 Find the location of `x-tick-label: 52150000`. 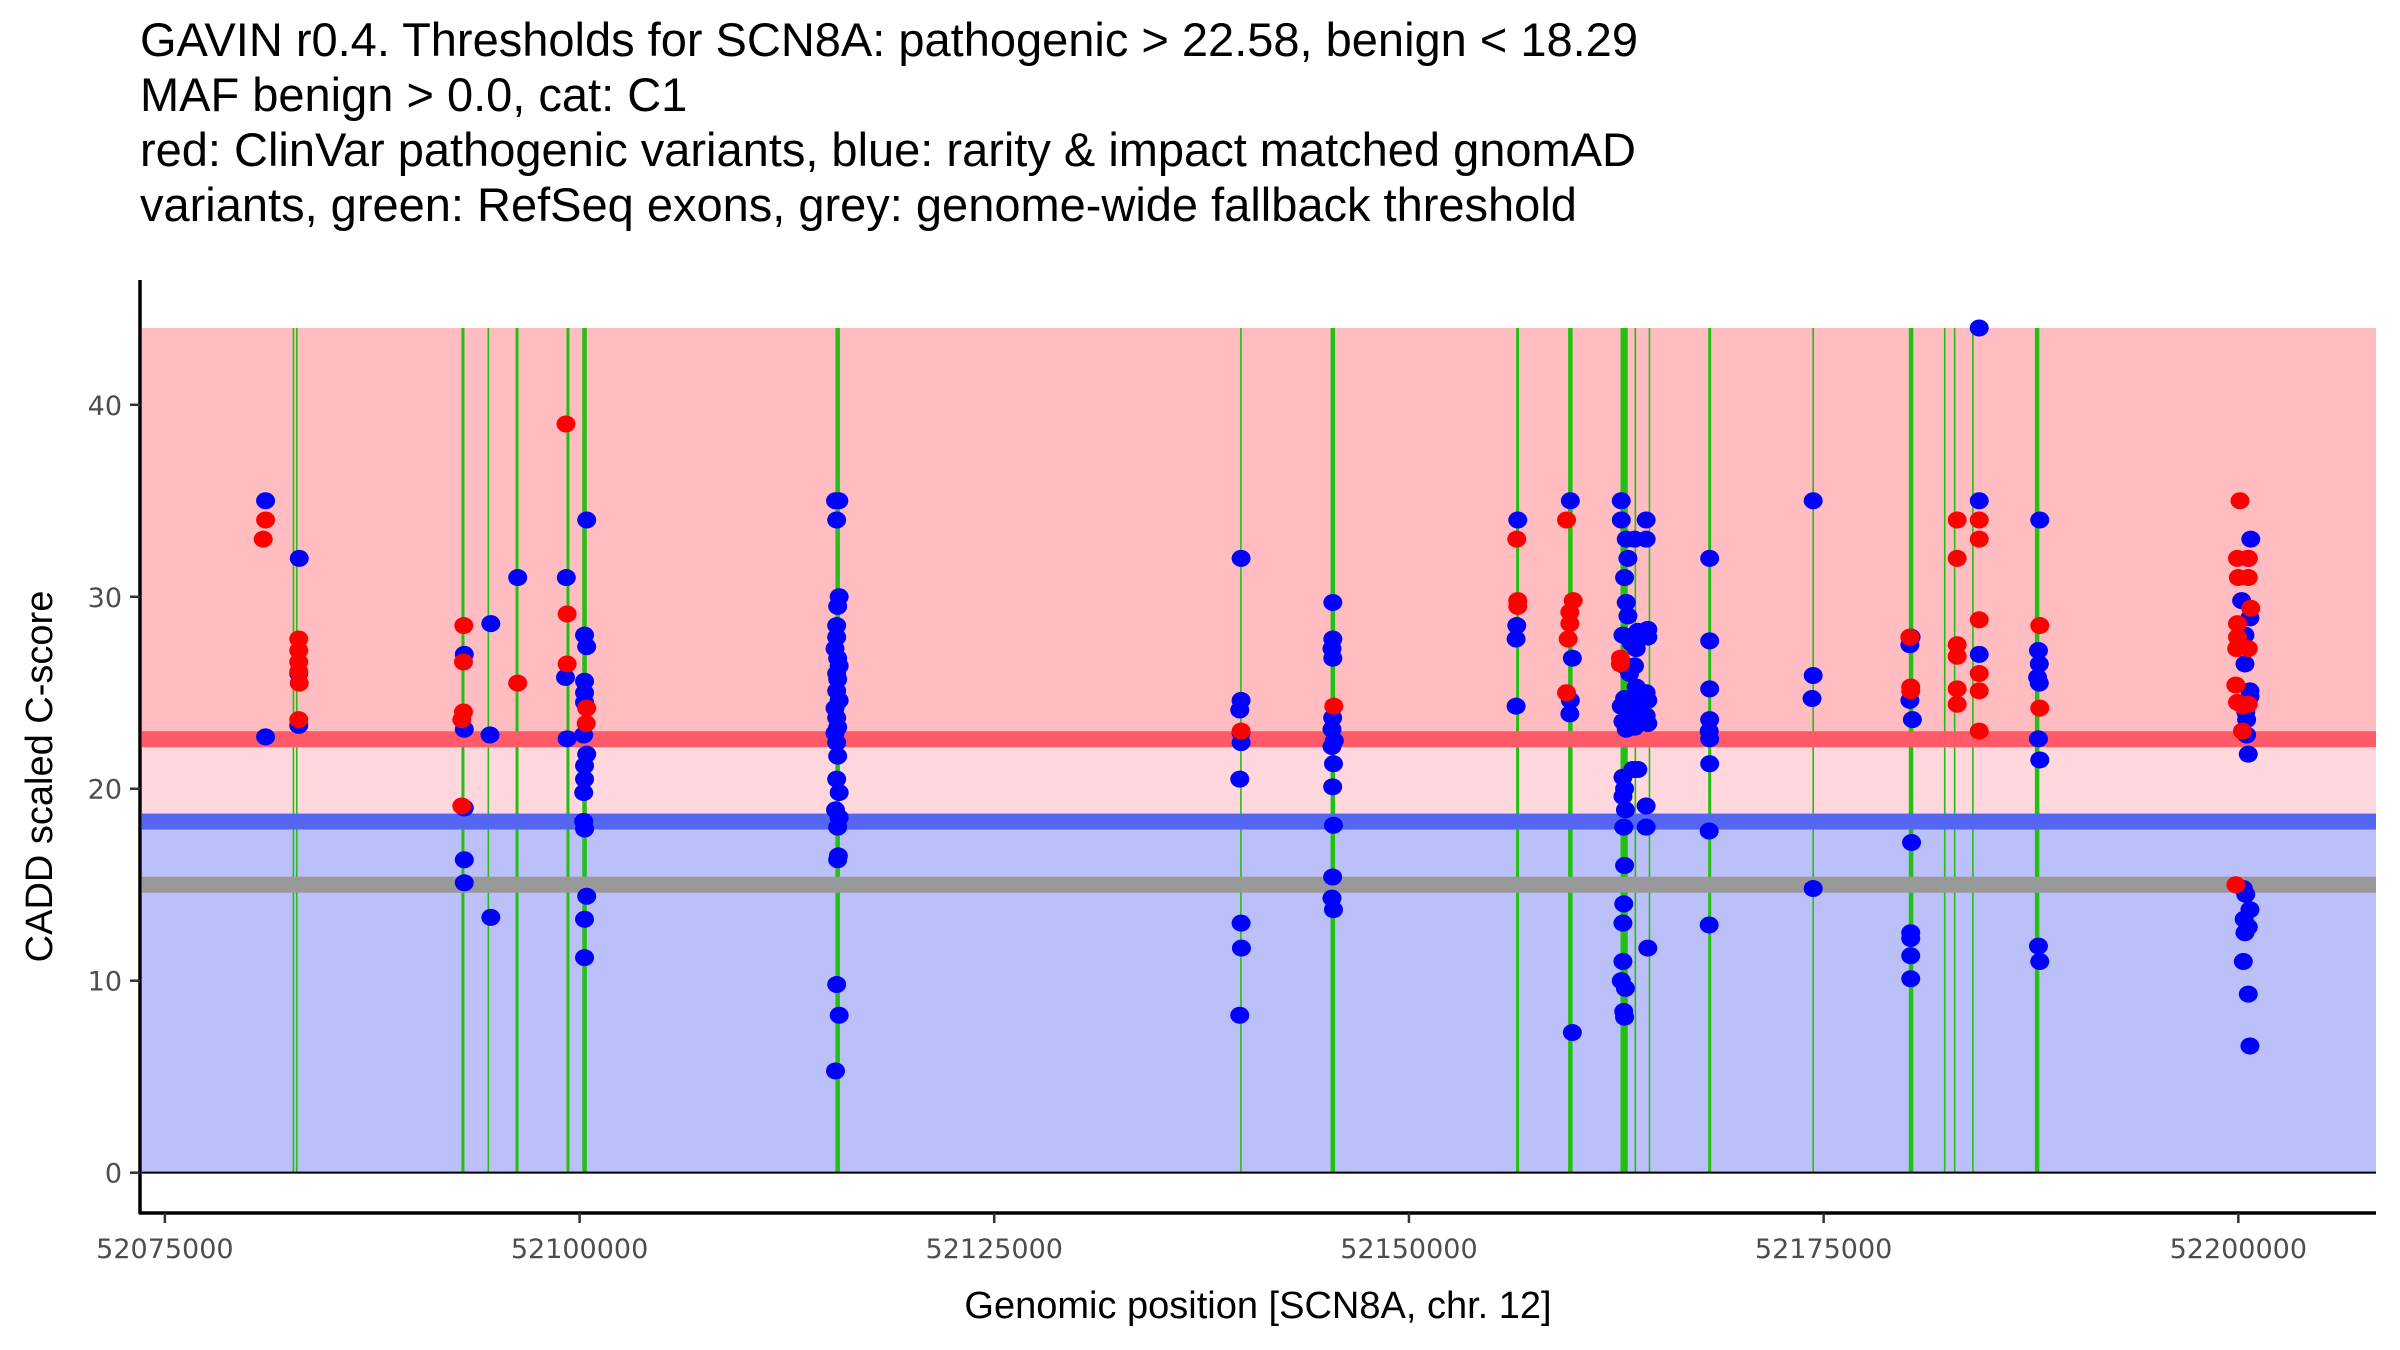

x-tick-label: 52150000 is located at coordinates (1408, 1249).